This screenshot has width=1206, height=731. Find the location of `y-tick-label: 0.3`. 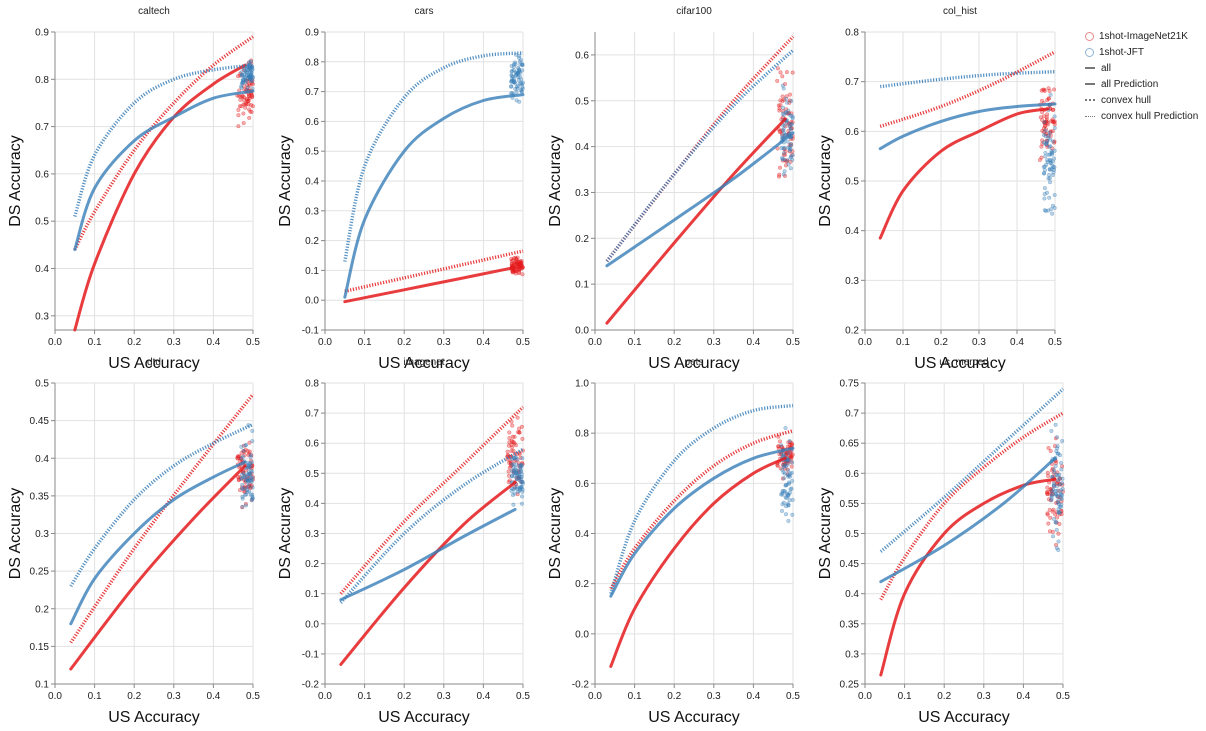

y-tick-label: 0.3 is located at coordinates (42, 316).